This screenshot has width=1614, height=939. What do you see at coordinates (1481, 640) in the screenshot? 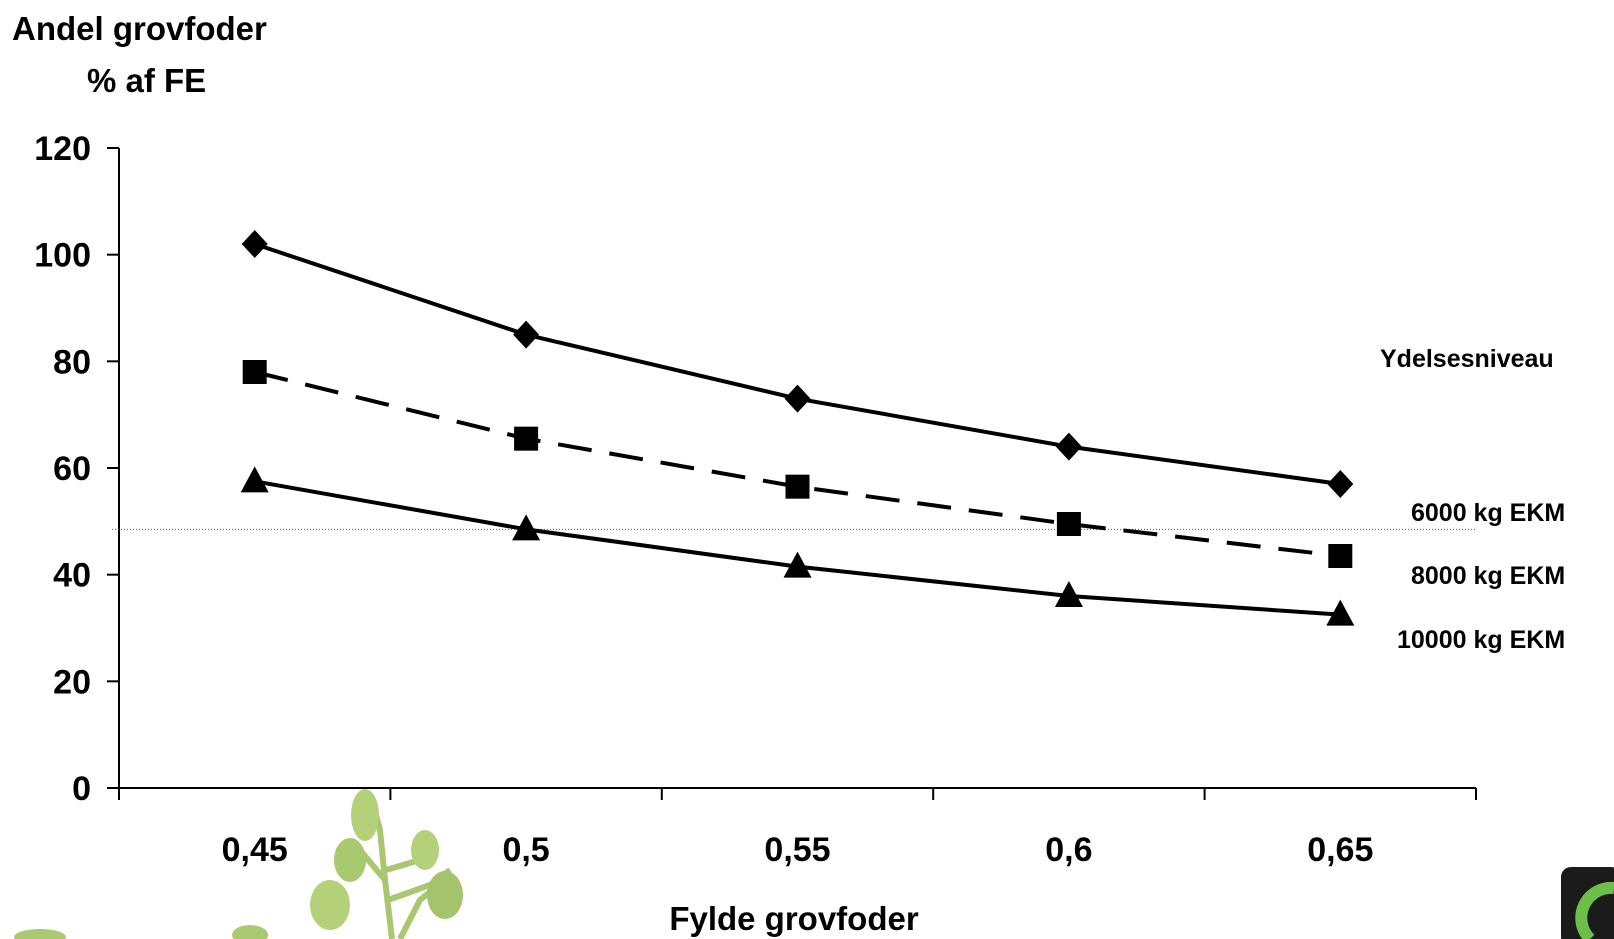
I see `legend-item-10000: 10000 kg EKM` at bounding box center [1481, 640].